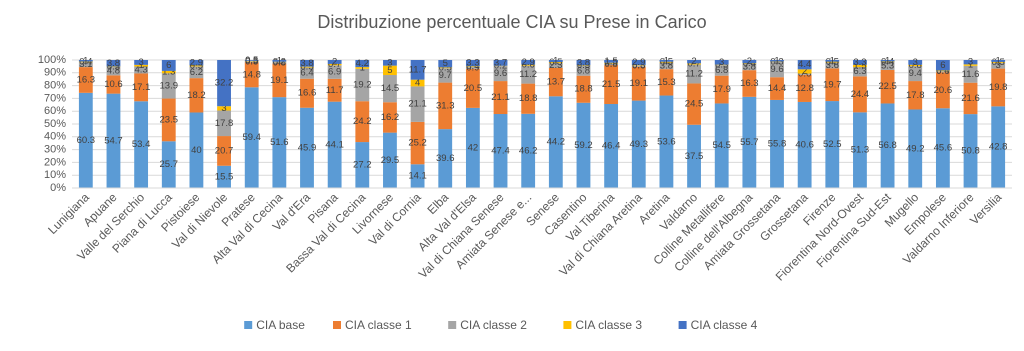 Image resolution: width=1024 pixels, height=351 pixels. What do you see at coordinates (279, 142) in the screenshot?
I see `data-label: 51.6` at bounding box center [279, 142].